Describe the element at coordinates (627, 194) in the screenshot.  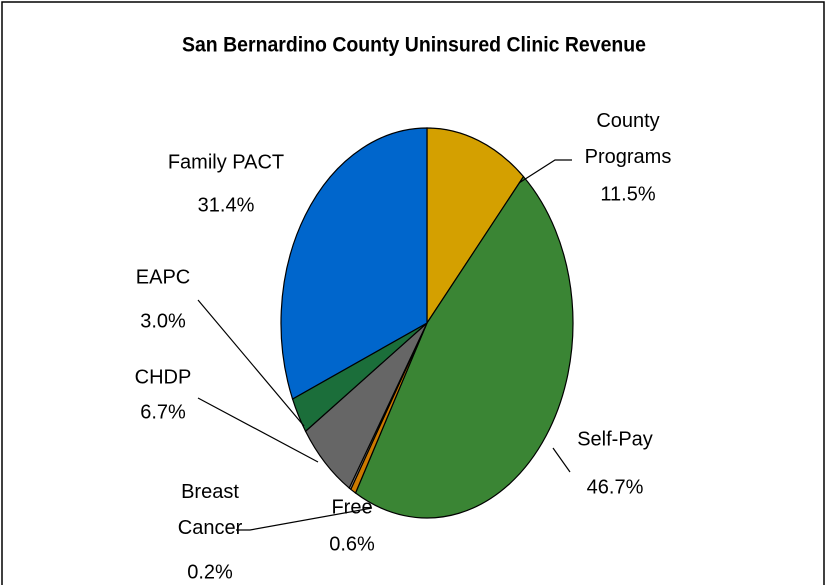
I see `slice-value: 11.5%` at that location.